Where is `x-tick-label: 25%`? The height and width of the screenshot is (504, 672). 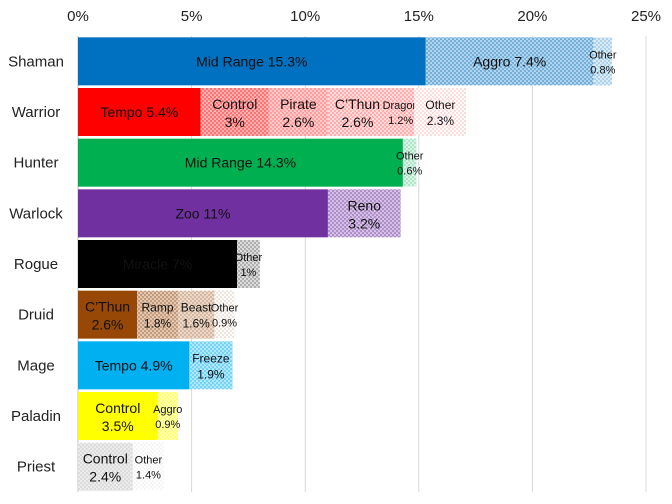
x-tick-label: 25% is located at coordinates (646, 16).